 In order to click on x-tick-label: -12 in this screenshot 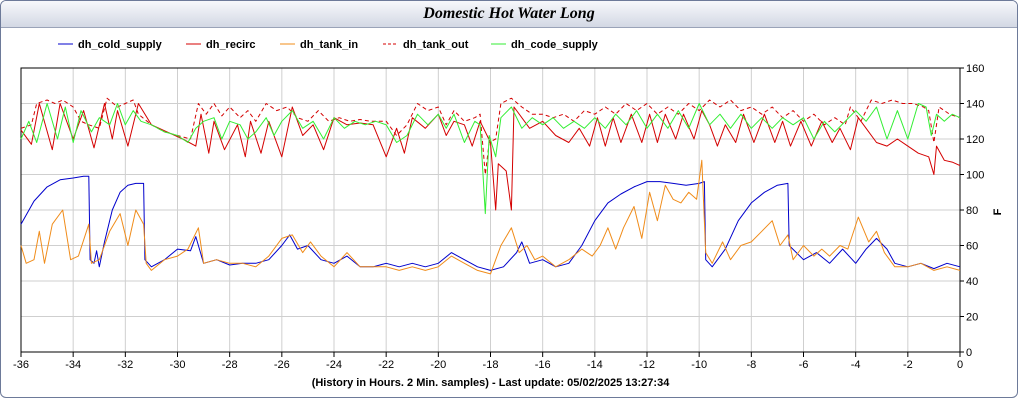, I will do `click(647, 365)`.